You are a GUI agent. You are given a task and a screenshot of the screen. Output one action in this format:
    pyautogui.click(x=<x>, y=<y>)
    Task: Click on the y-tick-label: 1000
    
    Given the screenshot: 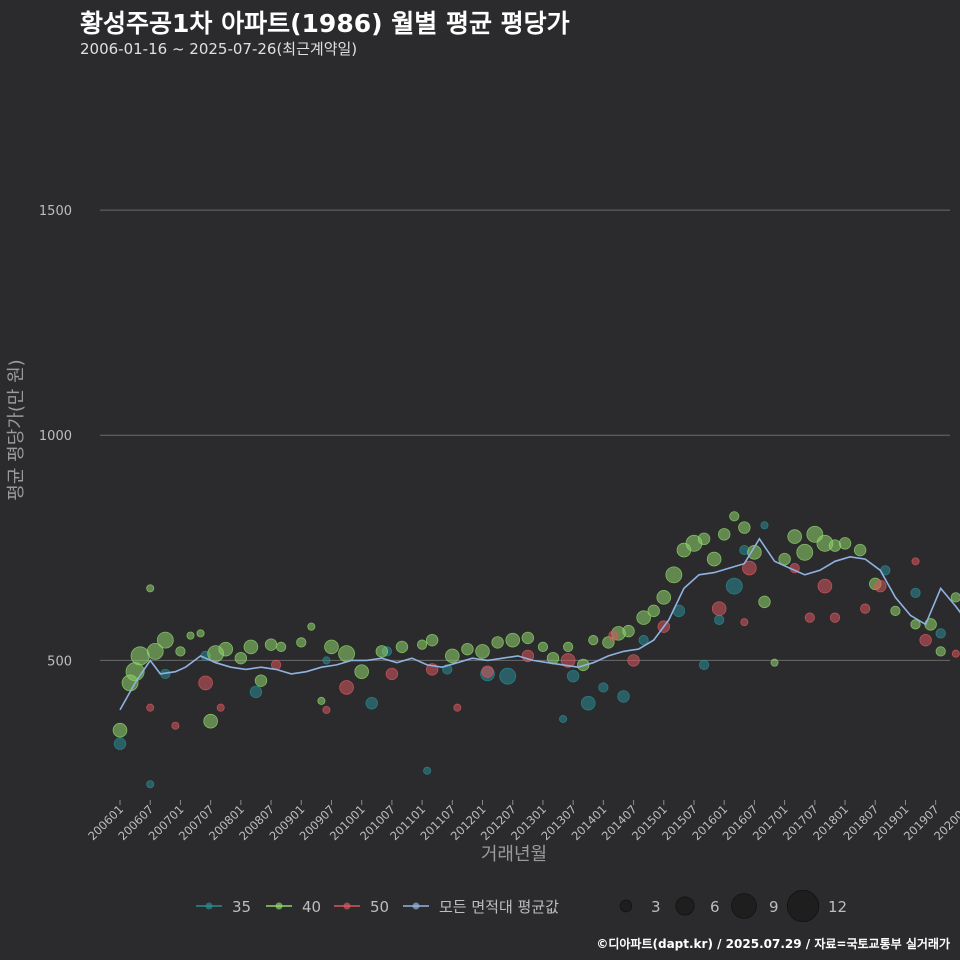 What is the action you would take?
    pyautogui.click(x=55, y=436)
    